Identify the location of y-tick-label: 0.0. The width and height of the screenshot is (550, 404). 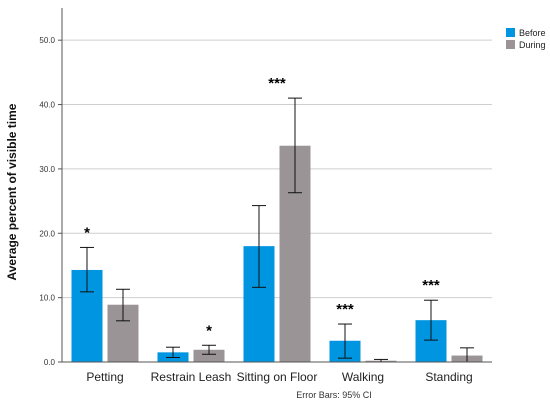
(50, 362).